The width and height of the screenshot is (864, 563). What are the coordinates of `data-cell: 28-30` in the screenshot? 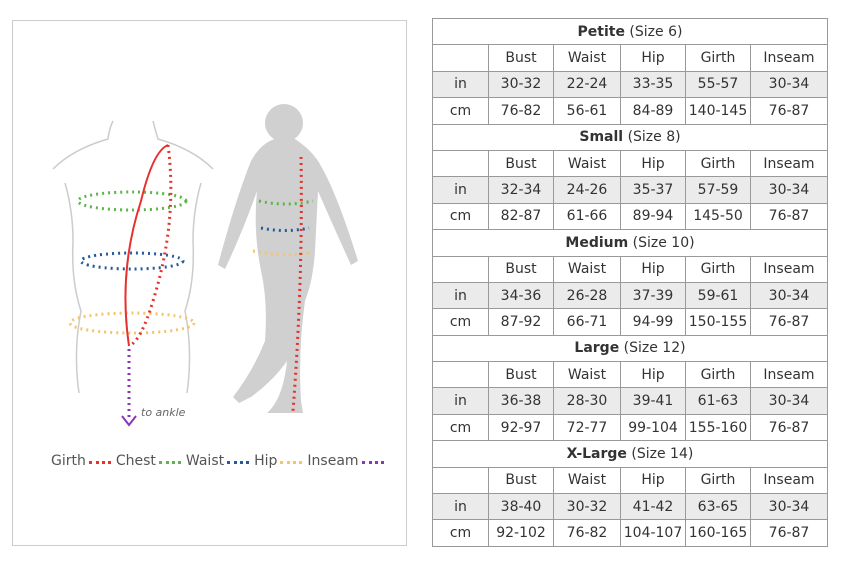 It's located at (587, 401).